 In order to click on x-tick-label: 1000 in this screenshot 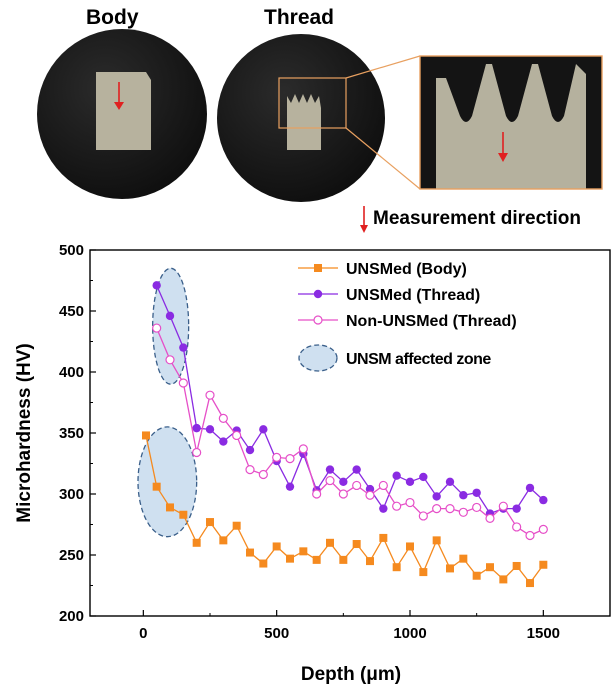, I will do `click(409, 633)`.